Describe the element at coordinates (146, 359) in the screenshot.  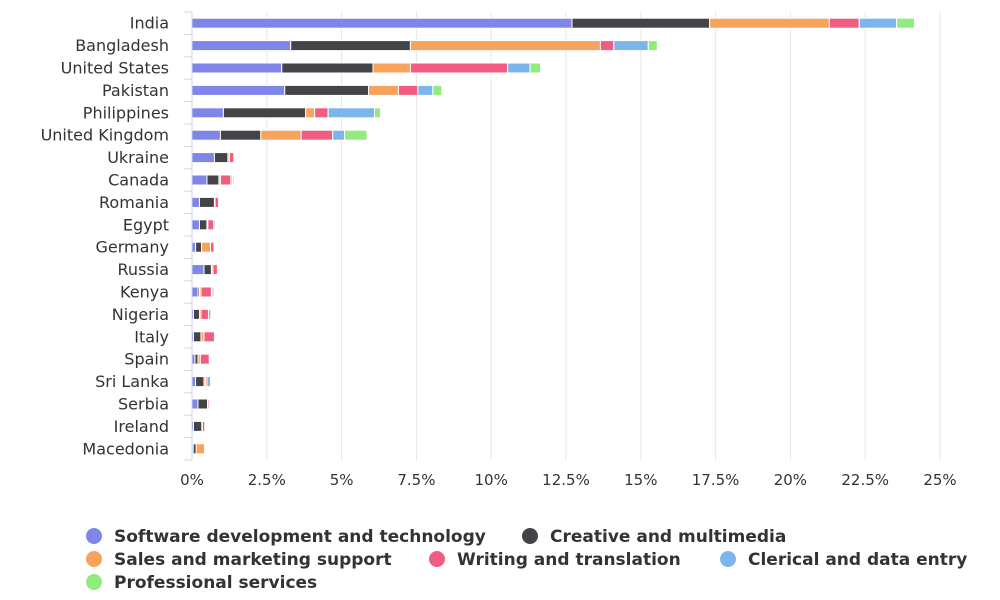
I see `category-label: Spain` at that location.